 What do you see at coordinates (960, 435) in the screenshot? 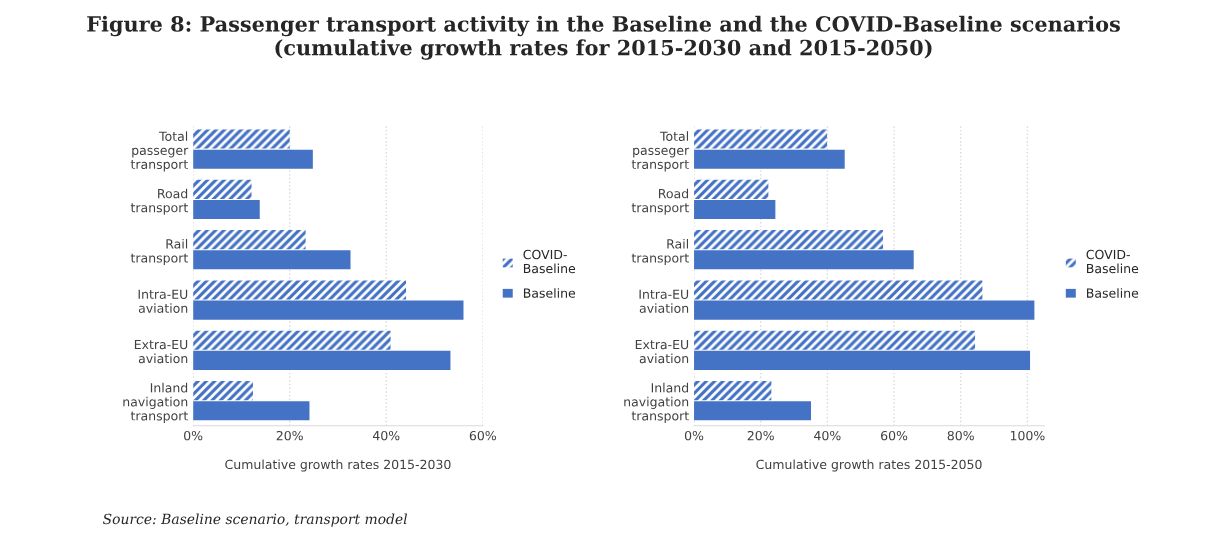
I see `x-tick-label: 80%` at bounding box center [960, 435].